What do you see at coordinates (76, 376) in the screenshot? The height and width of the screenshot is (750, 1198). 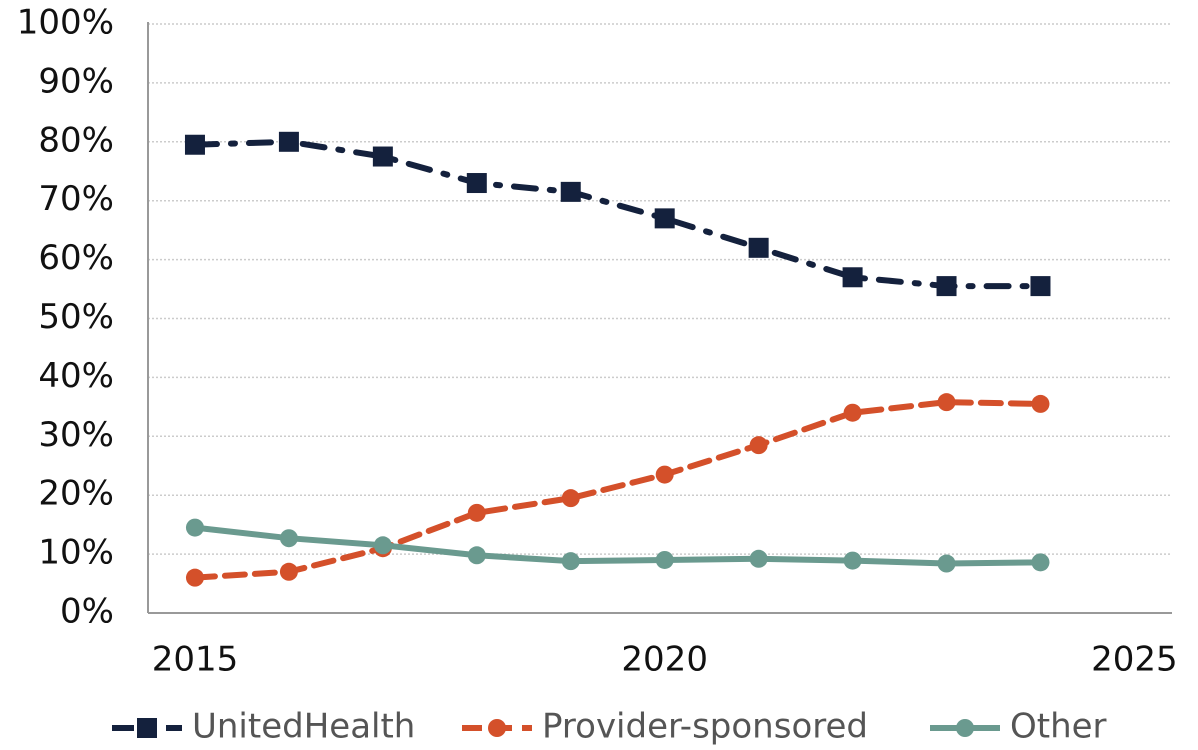 I see `y-tick-label: 40%` at bounding box center [76, 376].